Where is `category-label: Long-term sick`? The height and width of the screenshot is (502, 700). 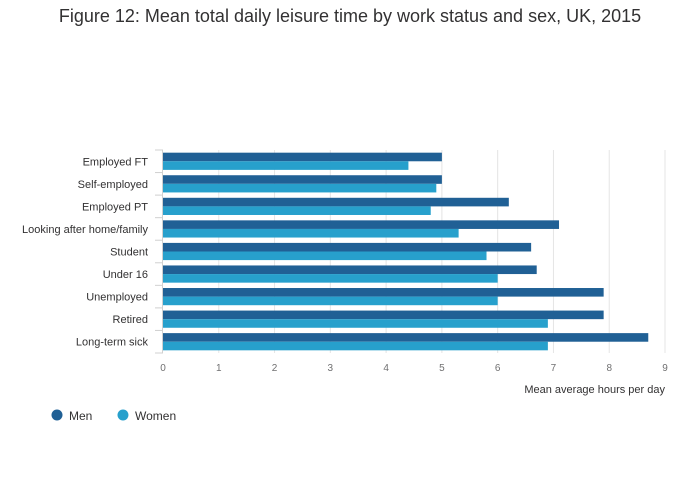
category-label: Long-term sick is located at coordinates (112, 343).